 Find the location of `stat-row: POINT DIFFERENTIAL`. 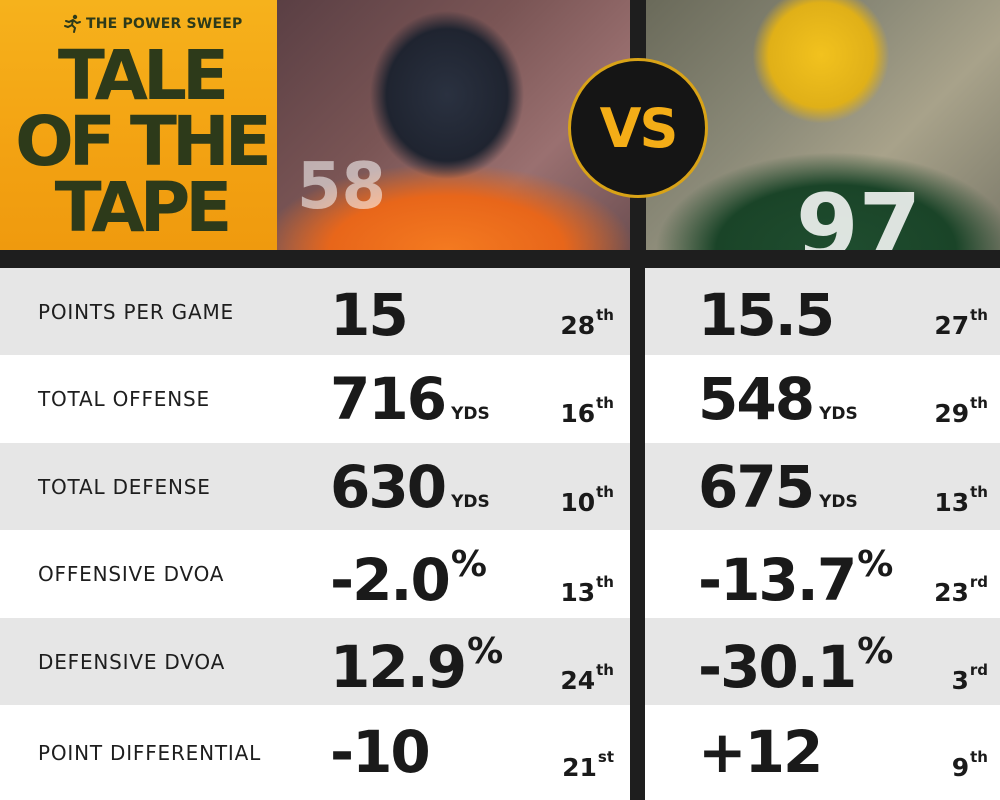

stat-row: POINT DIFFERENTIAL is located at coordinates (500, 752).